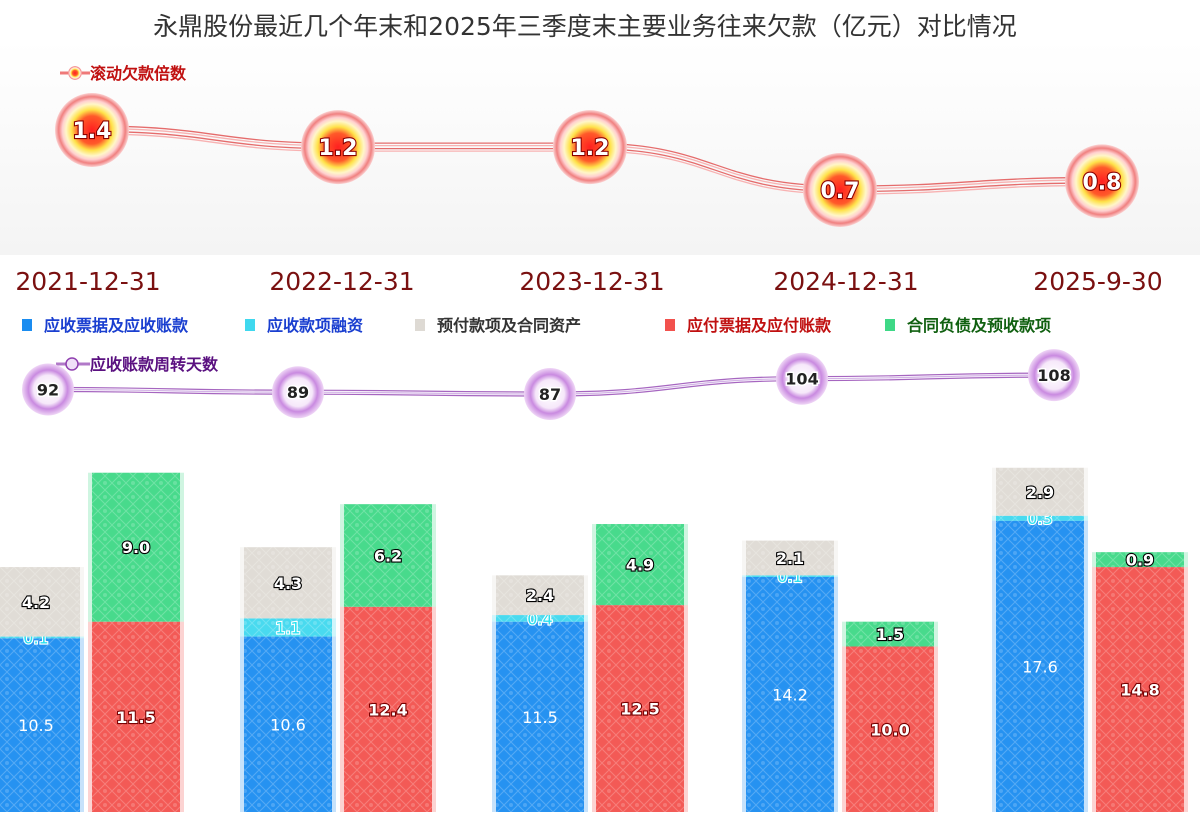 The width and height of the screenshot is (1200, 821). I want to click on legend-label: 应付票据及应付账款, so click(759, 325).